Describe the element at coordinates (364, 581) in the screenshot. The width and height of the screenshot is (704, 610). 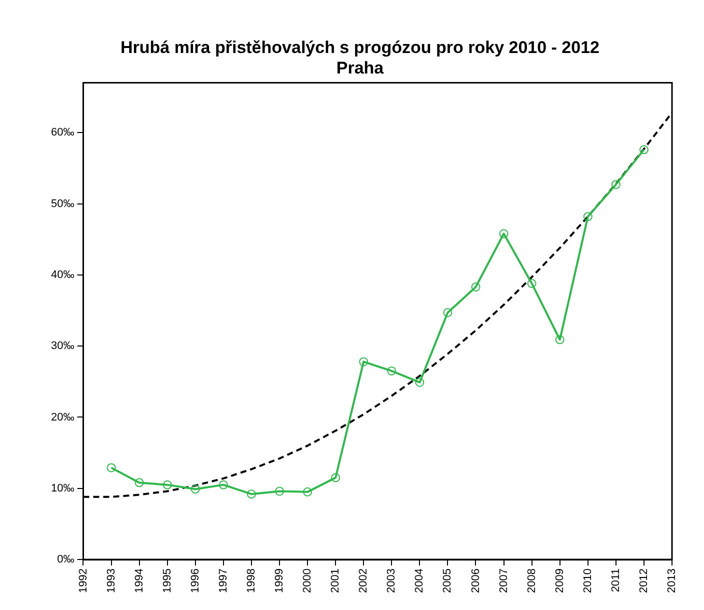
I see `x-tick-label: 2002` at that location.